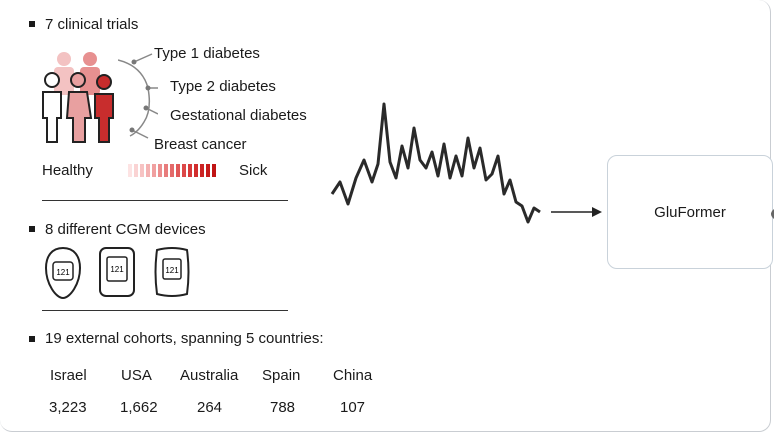 This screenshot has height=435, width=774. I want to click on country-label: Israel, so click(68, 375).